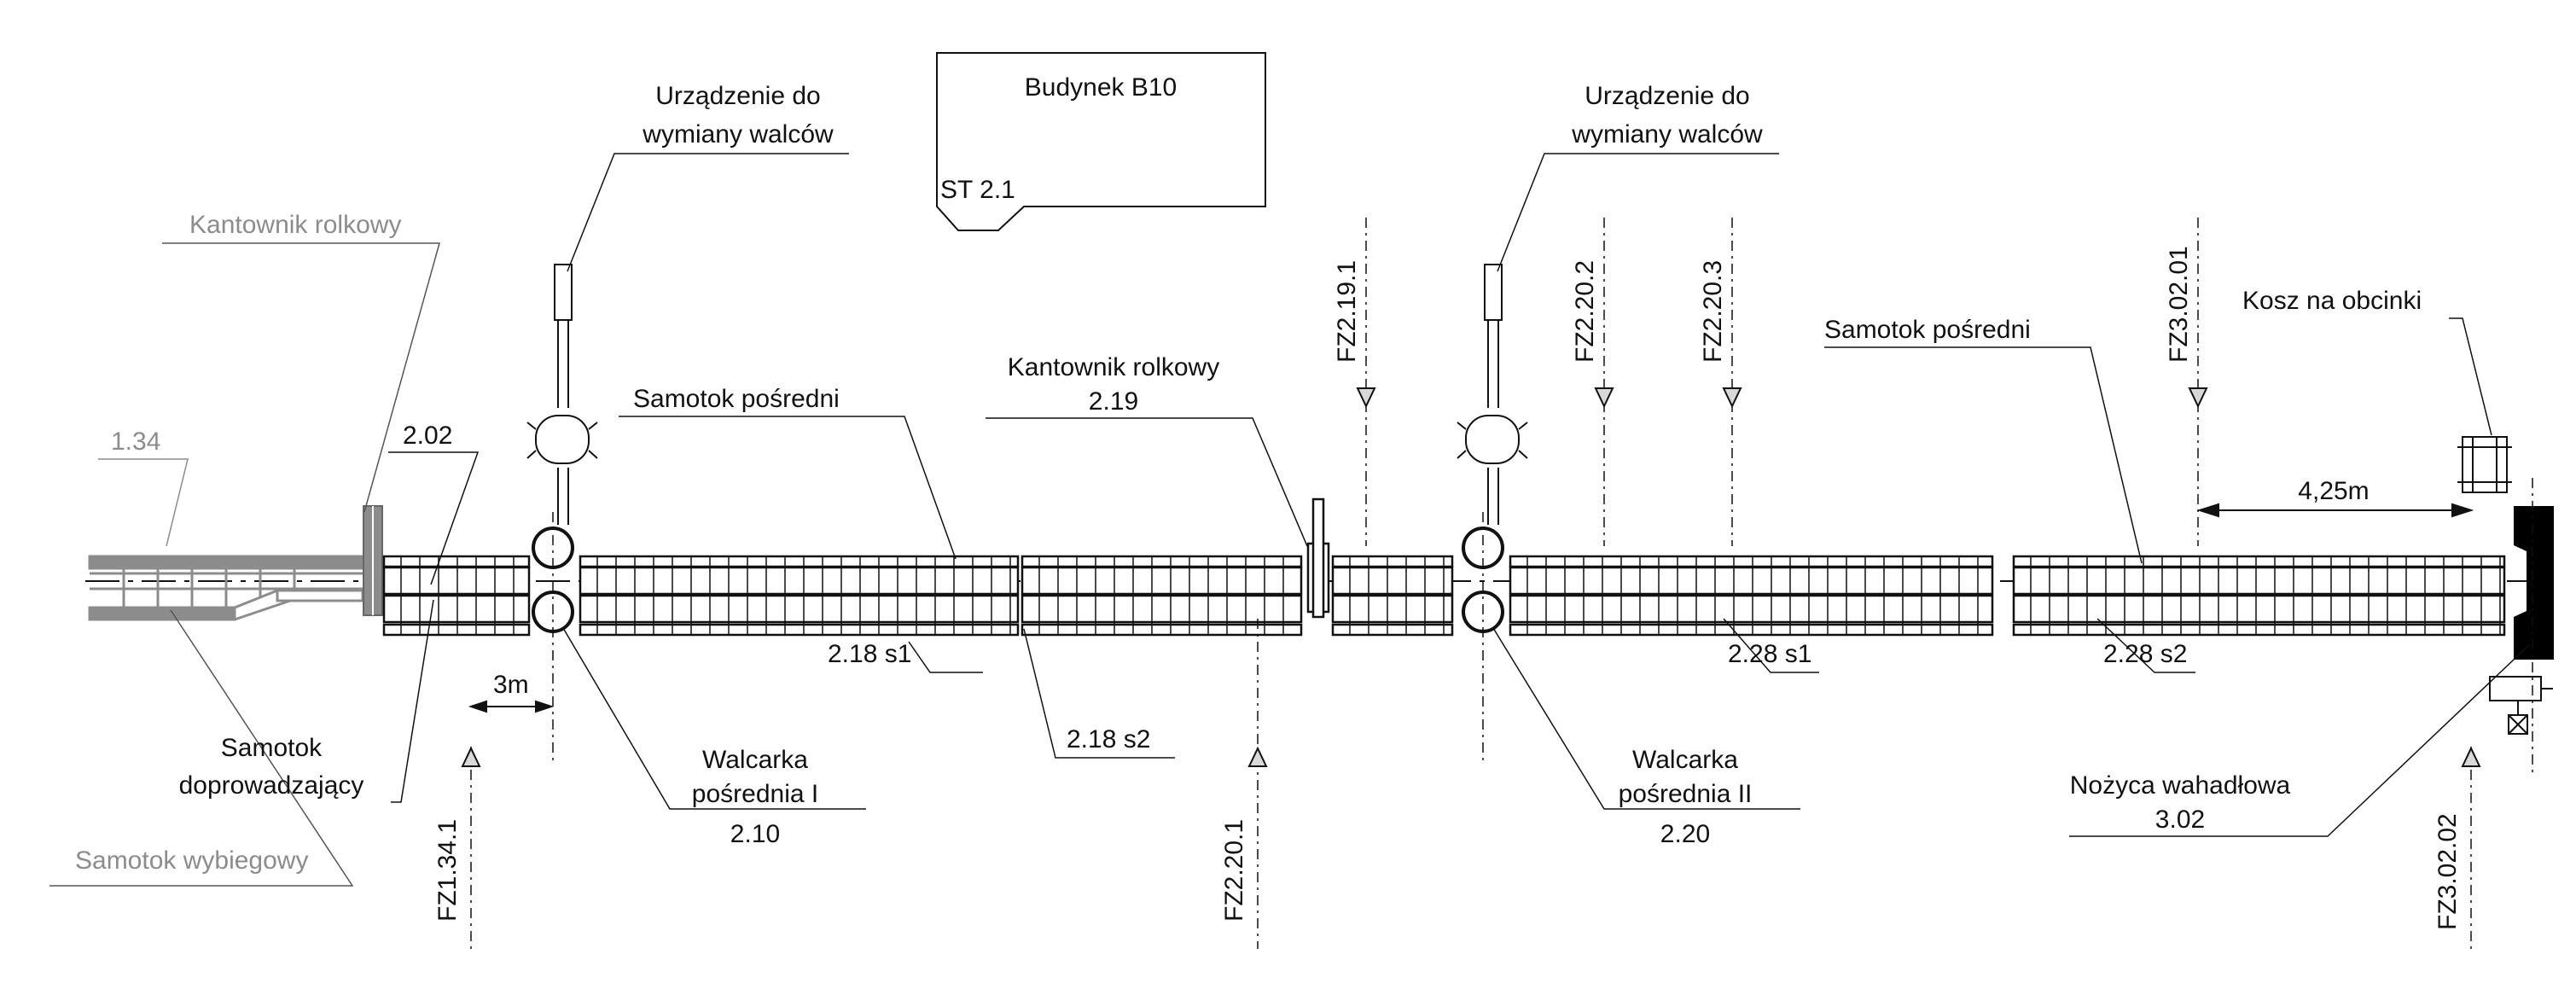  What do you see at coordinates (1585, 311) in the screenshot?
I see `sensor-fz2202-label: FZ2.20.2` at bounding box center [1585, 311].